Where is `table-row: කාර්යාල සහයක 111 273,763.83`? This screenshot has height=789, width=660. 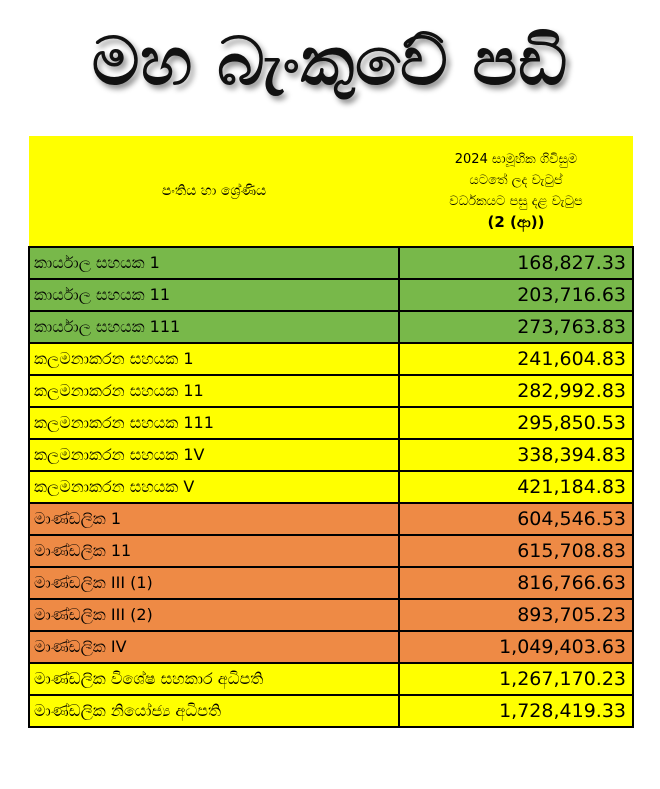
table-row: කාර්යාල සහයක 111 273,763.83 is located at coordinates (331, 327).